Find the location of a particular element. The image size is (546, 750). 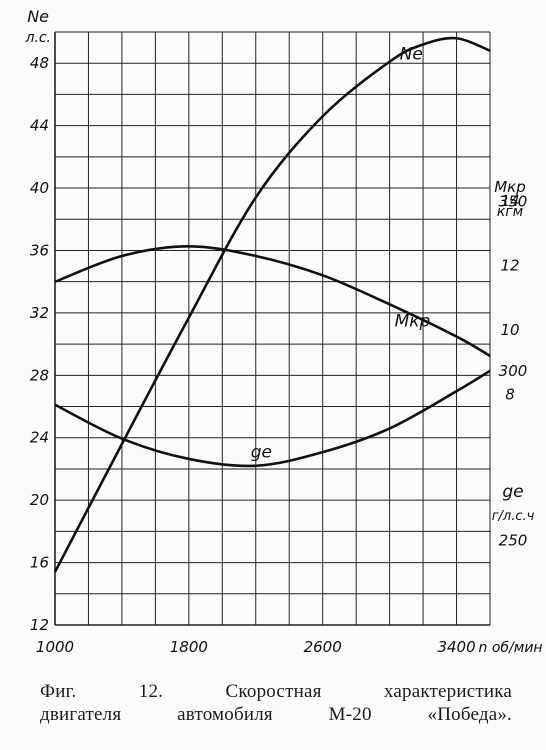

series-label-ge: ge is located at coordinates (261, 453).